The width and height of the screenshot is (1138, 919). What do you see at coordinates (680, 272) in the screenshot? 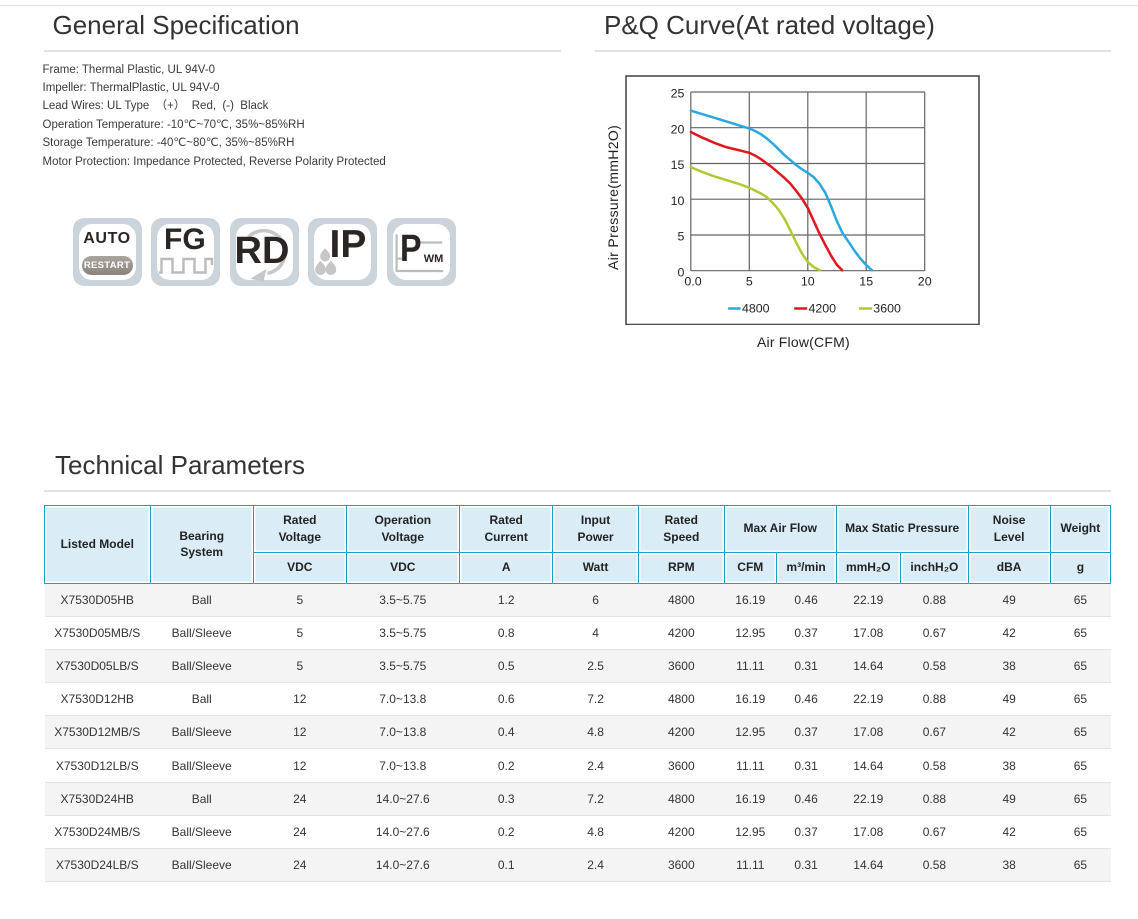
I see `svg-text: 0` at bounding box center [680, 272].